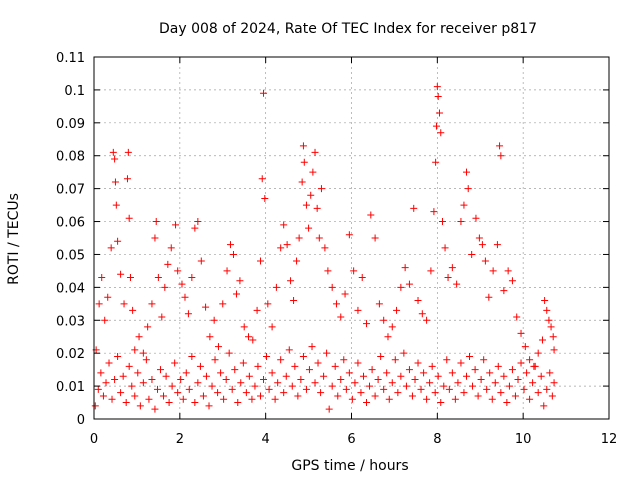 This screenshot has width=640, height=480. What do you see at coordinates (94, 439) in the screenshot?
I see `x-tick-label: 0` at bounding box center [94, 439].